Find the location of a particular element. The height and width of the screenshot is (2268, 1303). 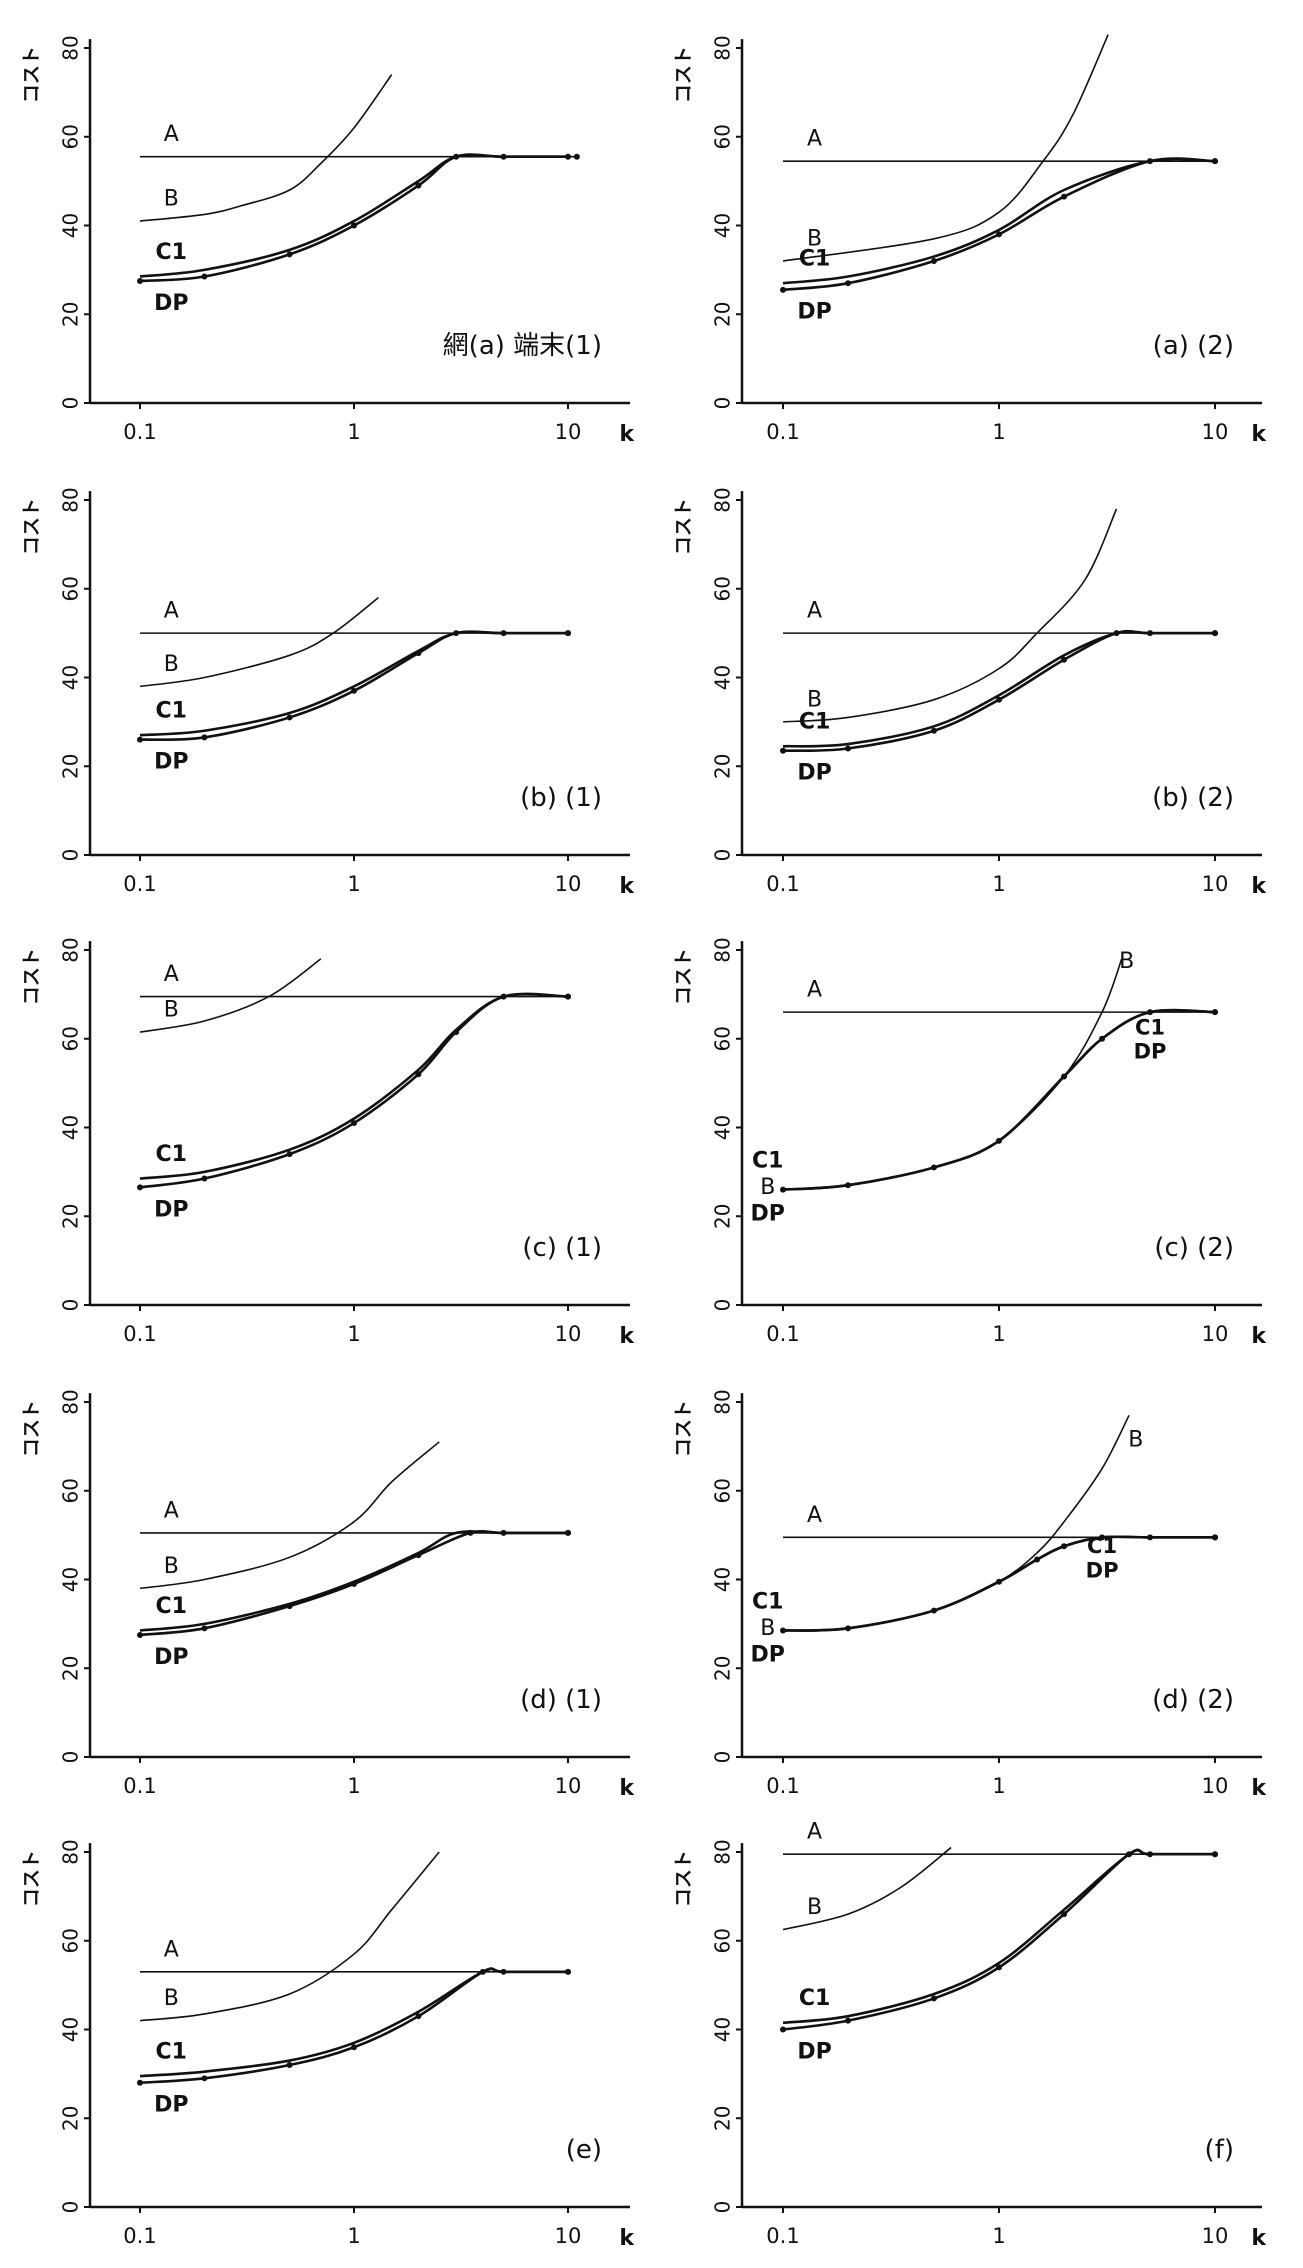

series-label-dp-end: DP is located at coordinates (1150, 1052).